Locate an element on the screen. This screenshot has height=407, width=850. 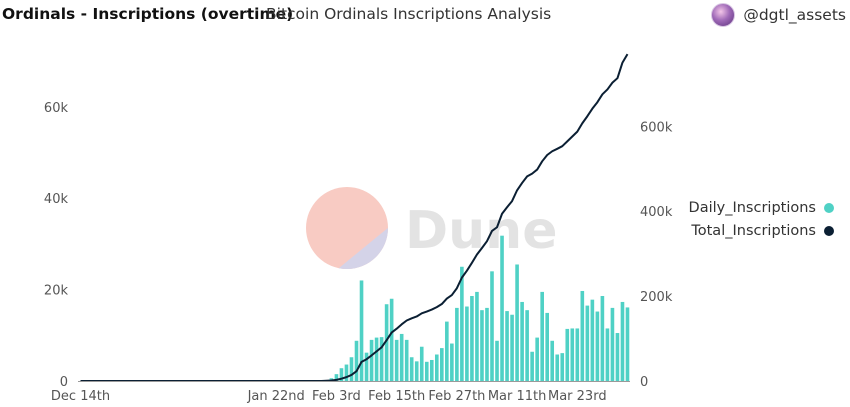
legend-label-total: Total_Inscriptions is located at coordinates (753, 230).